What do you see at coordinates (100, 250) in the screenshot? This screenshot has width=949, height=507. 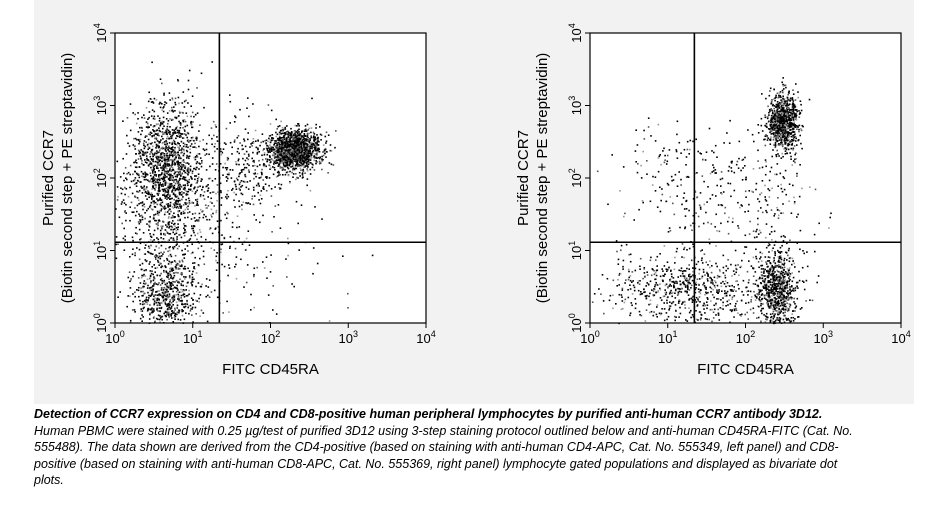 I see `y-tick-label: 10¹` at bounding box center [100, 250].